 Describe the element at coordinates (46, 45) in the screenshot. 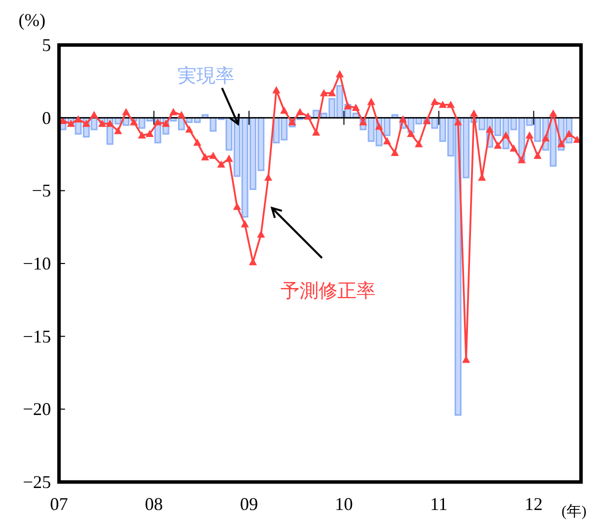

I see `y-tick-label: 5` at that location.